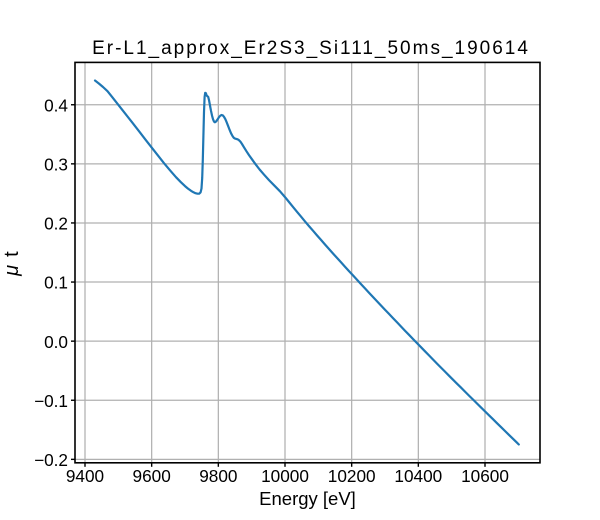 This screenshot has width=600, height=520. Describe the element at coordinates (418, 476) in the screenshot. I see `svg-text: 10400` at that location.